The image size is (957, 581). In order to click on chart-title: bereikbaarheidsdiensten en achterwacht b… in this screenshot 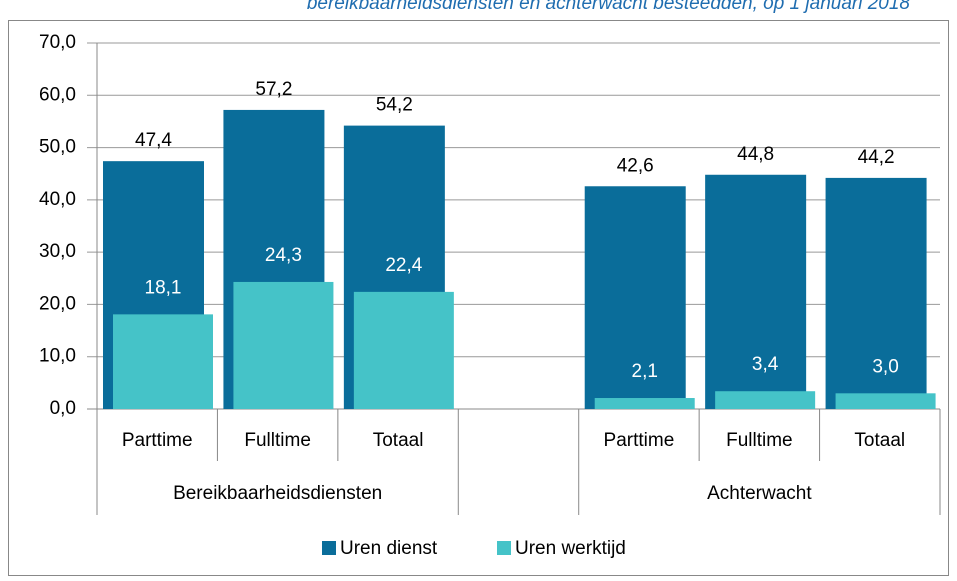, I will do `click(609, 7)`.